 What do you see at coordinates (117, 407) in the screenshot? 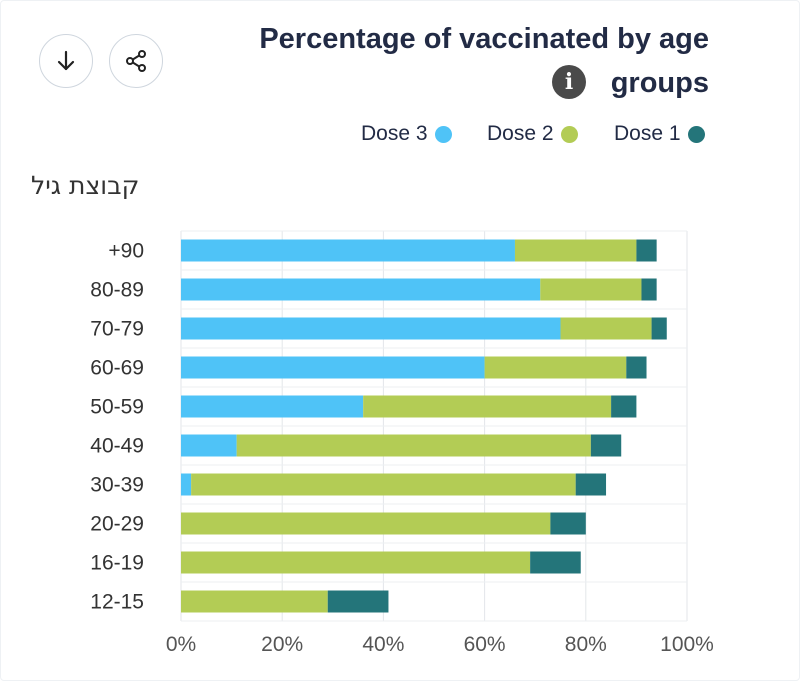
I see `y-tick-label: 50-59` at bounding box center [117, 407].